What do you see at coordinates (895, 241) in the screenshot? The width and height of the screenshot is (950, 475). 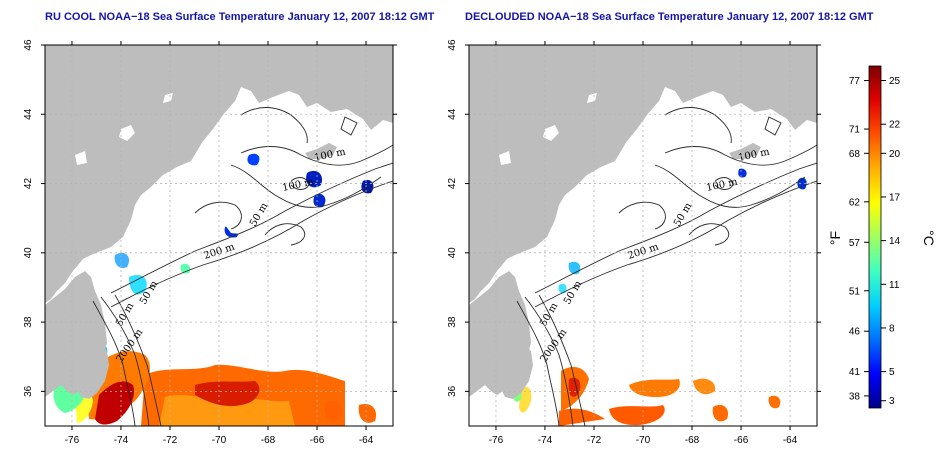 I see `colorbar-label-celsius: 14` at bounding box center [895, 241].